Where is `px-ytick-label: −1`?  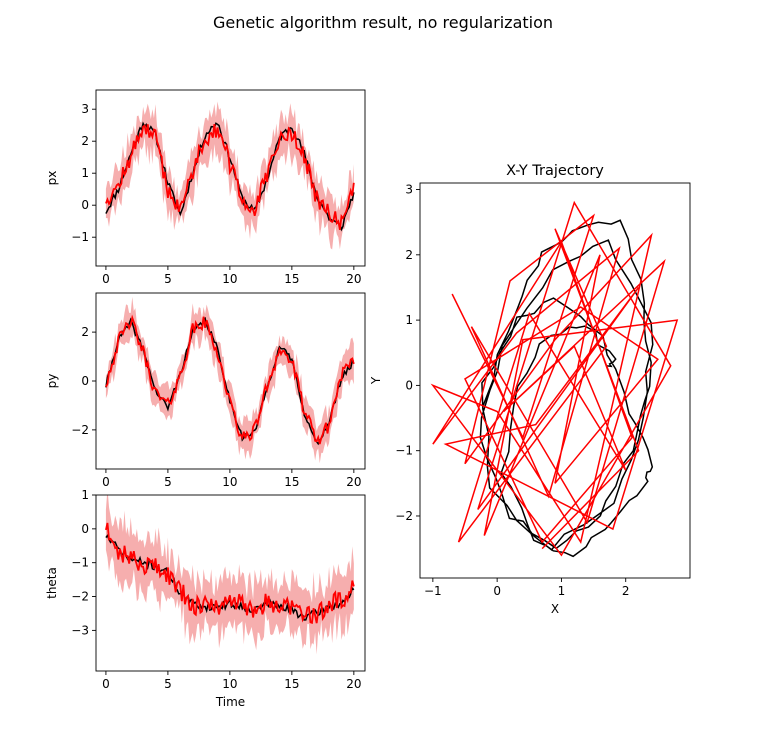 px-ytick-label: −1 is located at coordinates (80, 237).